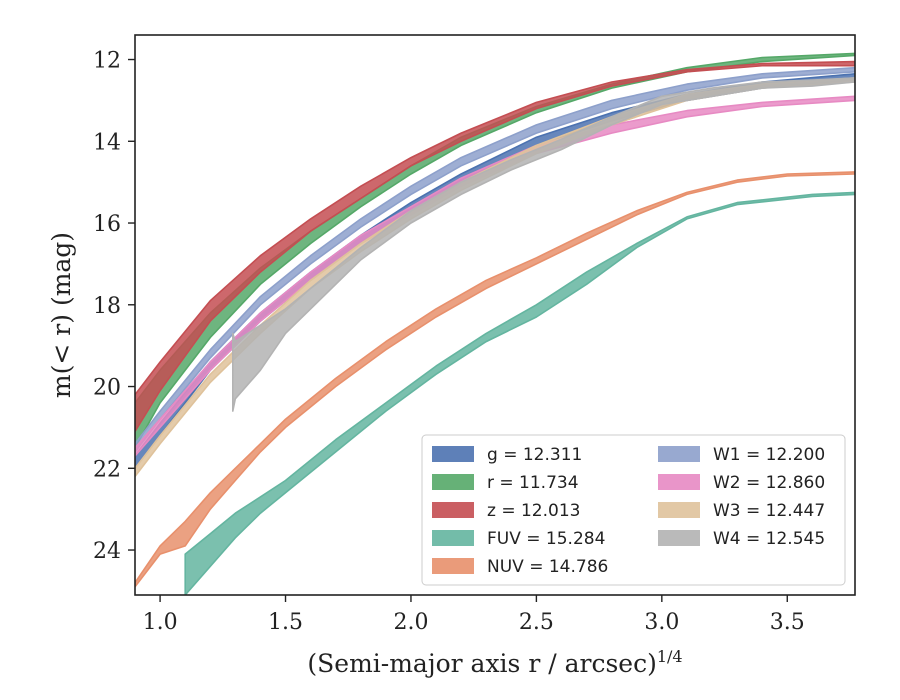 Image resolution: width=900 pixels, height=700 pixels. What do you see at coordinates (769, 455) in the screenshot?
I see `legend-label-w1: W1 = 12.200` at bounding box center [769, 455].